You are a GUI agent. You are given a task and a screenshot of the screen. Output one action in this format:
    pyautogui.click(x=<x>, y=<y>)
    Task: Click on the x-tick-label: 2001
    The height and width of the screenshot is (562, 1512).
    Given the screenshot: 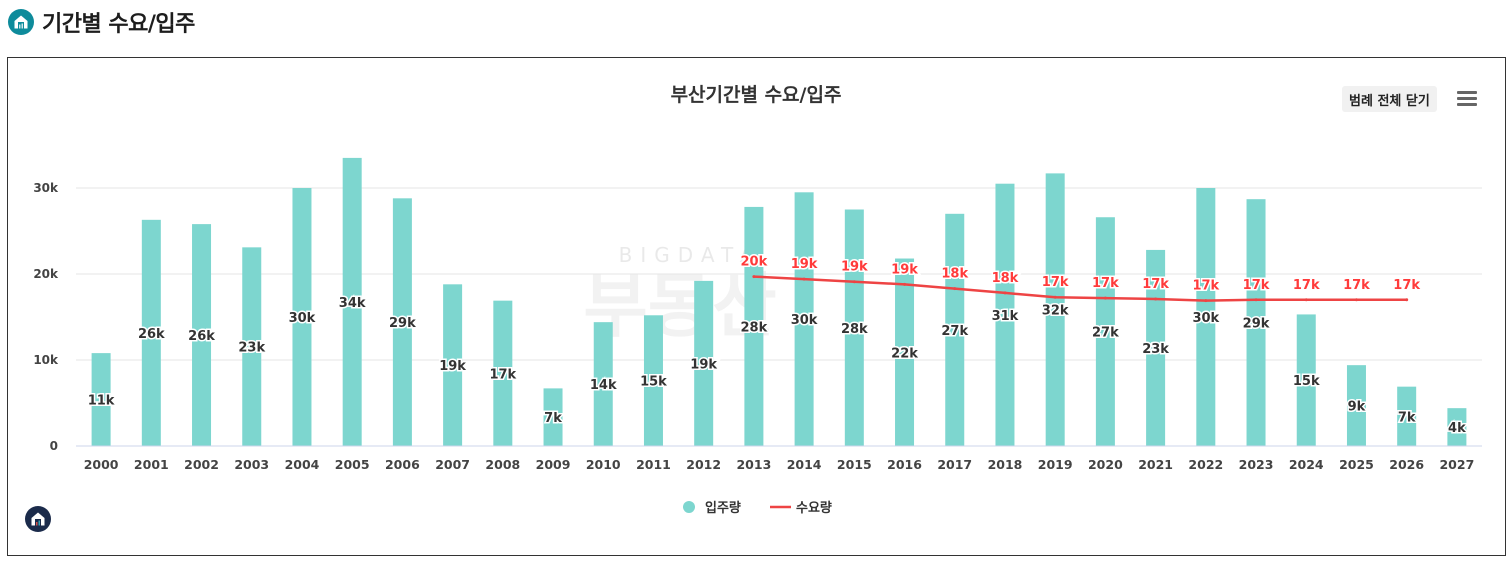 What is the action you would take?
    pyautogui.click(x=151, y=464)
    